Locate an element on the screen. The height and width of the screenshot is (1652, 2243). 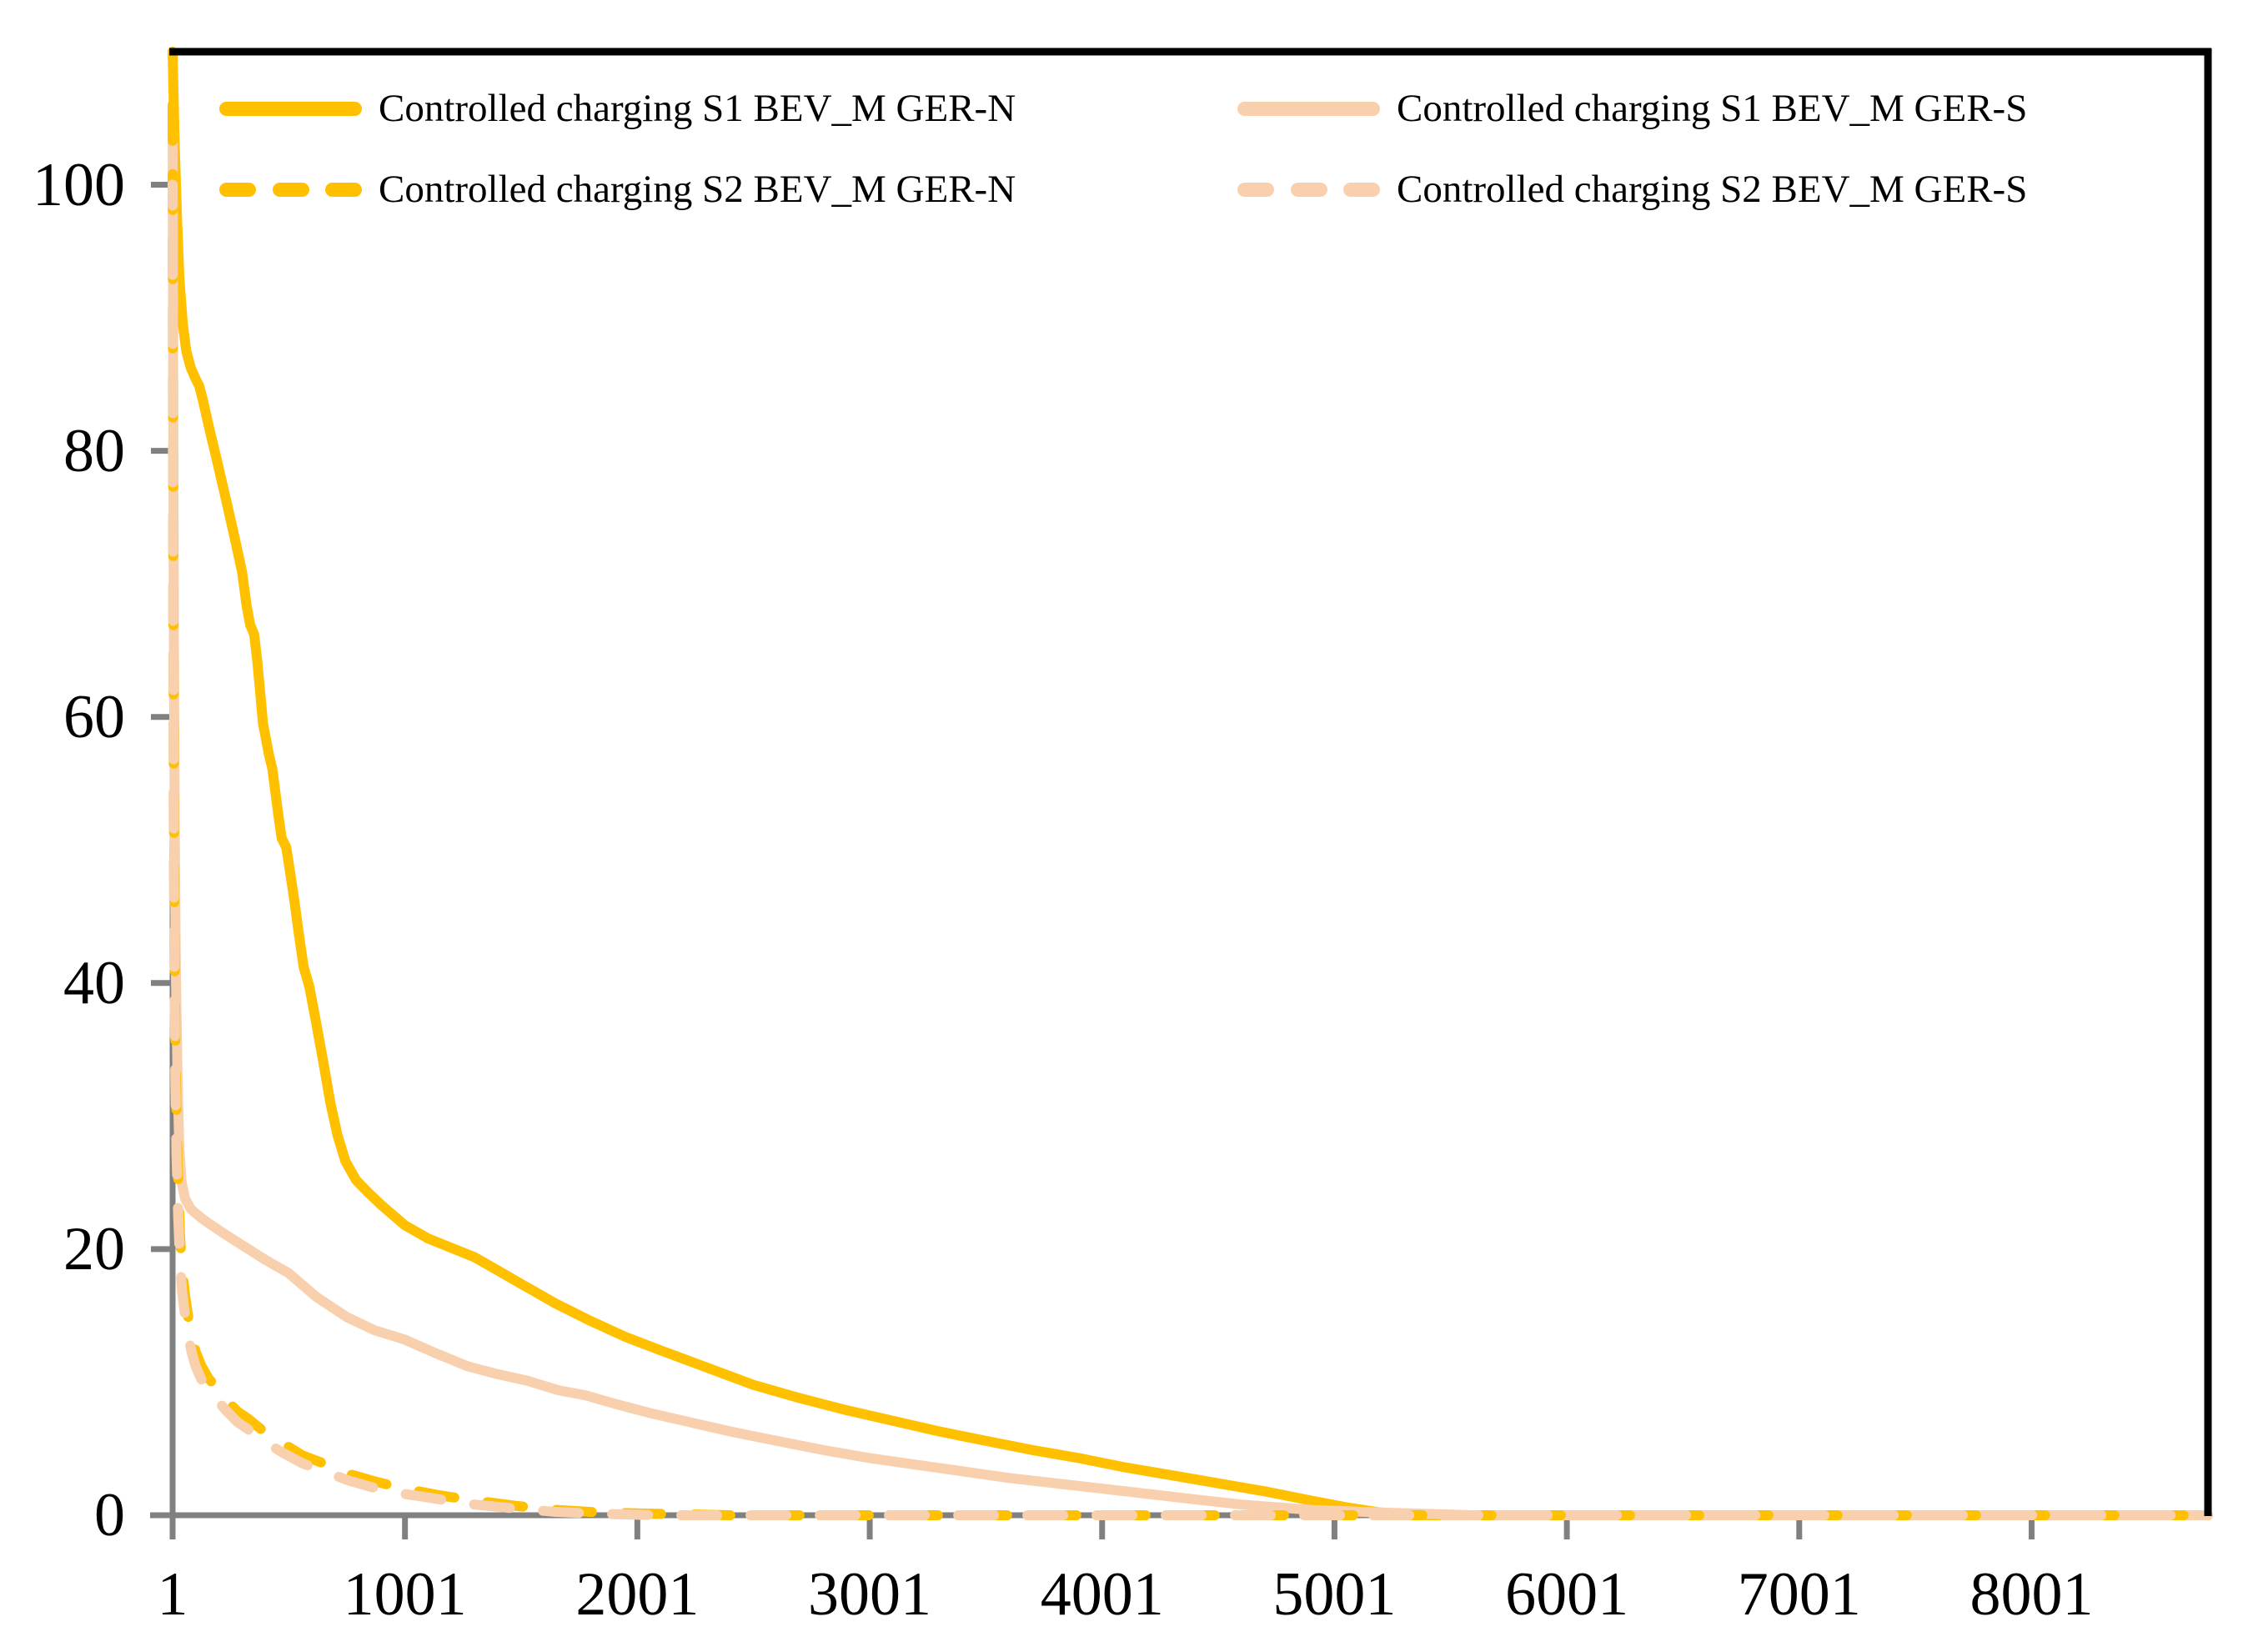
x-tick-label: 4001 is located at coordinates (1102, 1594).